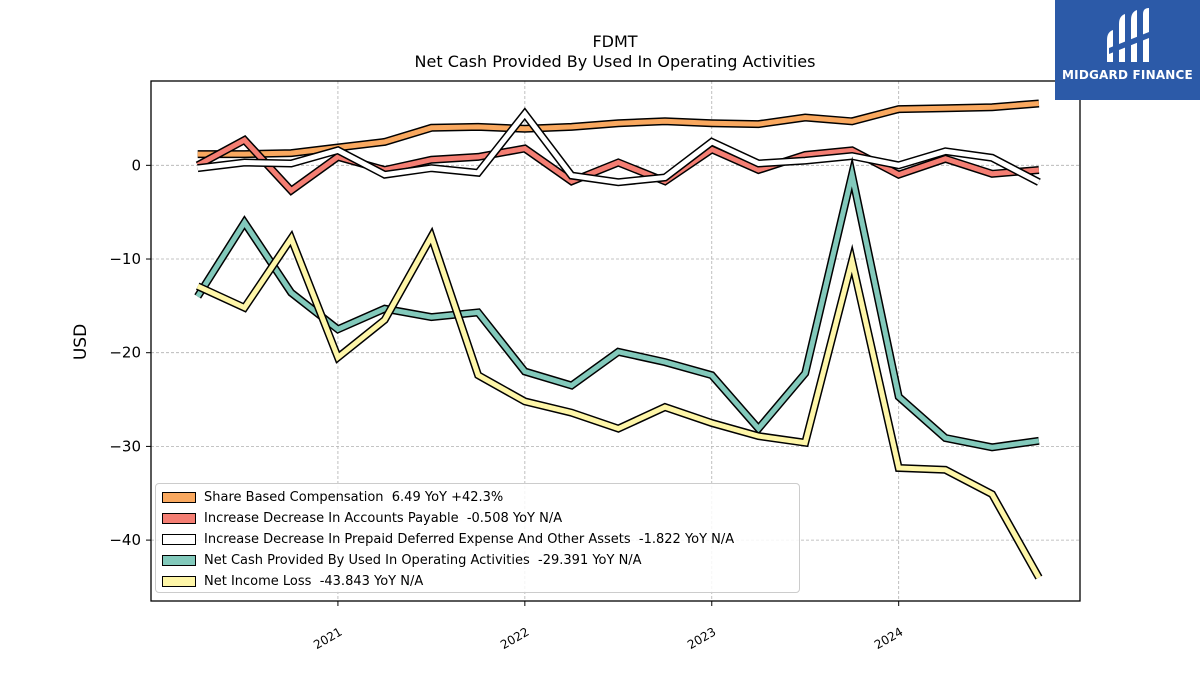 The height and width of the screenshot is (675, 1200). What do you see at coordinates (608, 626) in the screenshot?
I see `x-ticks: 2021 2022 2023 2024` at bounding box center [608, 626].